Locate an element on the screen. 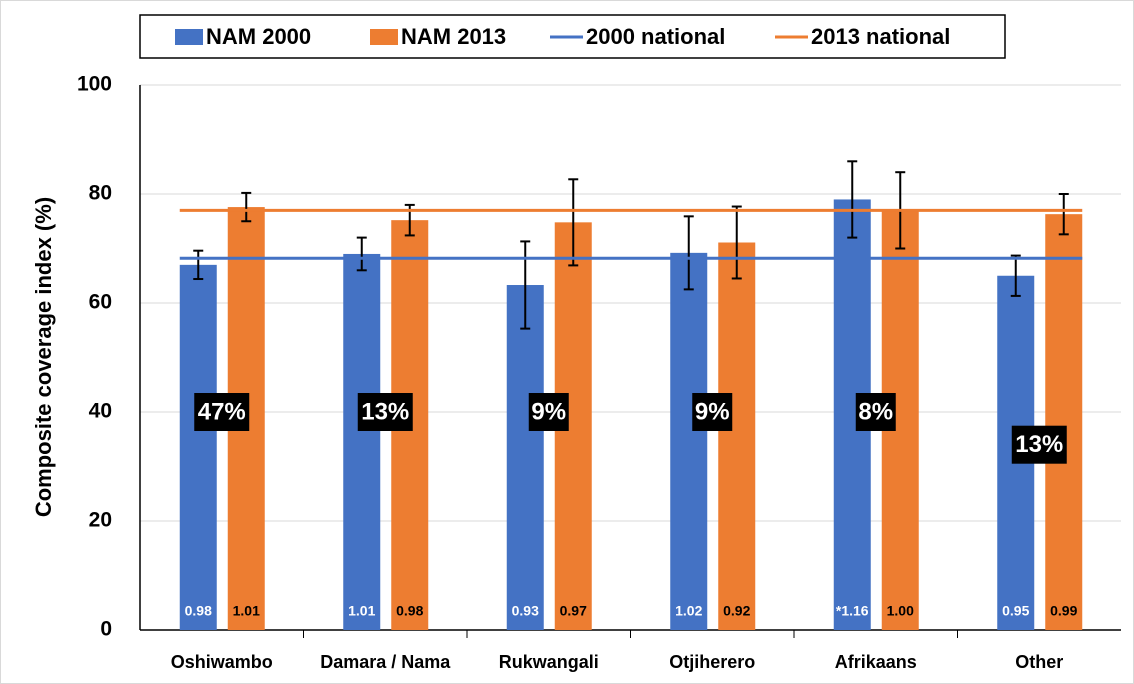  bottom-label: 0.92 is located at coordinates (736, 611).